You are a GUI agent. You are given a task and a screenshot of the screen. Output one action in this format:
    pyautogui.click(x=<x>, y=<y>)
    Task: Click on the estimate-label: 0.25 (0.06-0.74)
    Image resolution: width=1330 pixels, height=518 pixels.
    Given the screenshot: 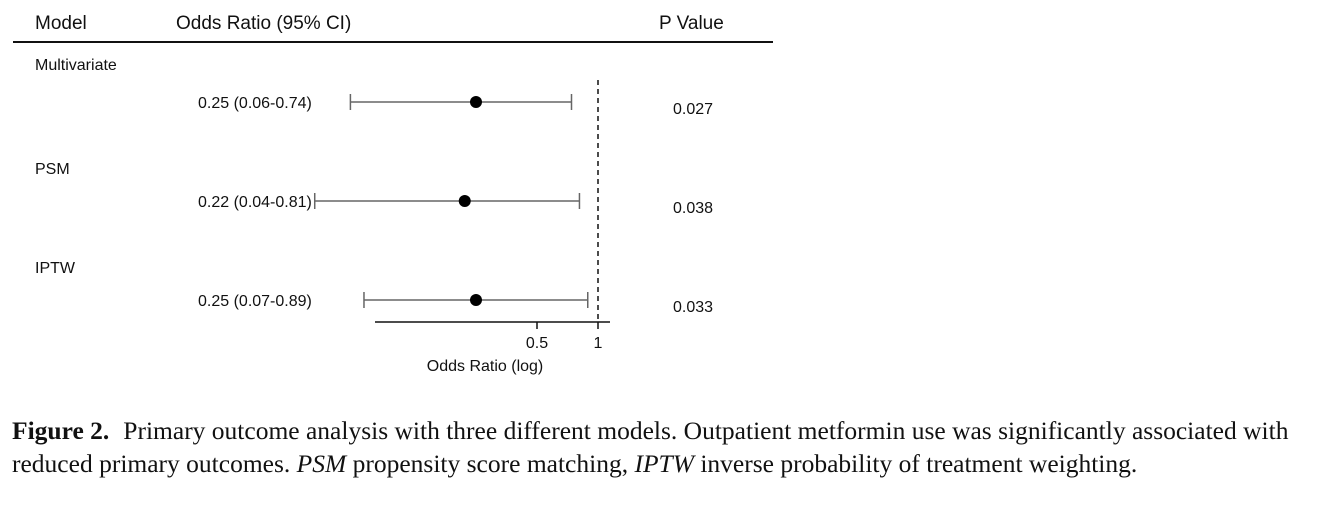 What is the action you would take?
    pyautogui.click(x=255, y=103)
    